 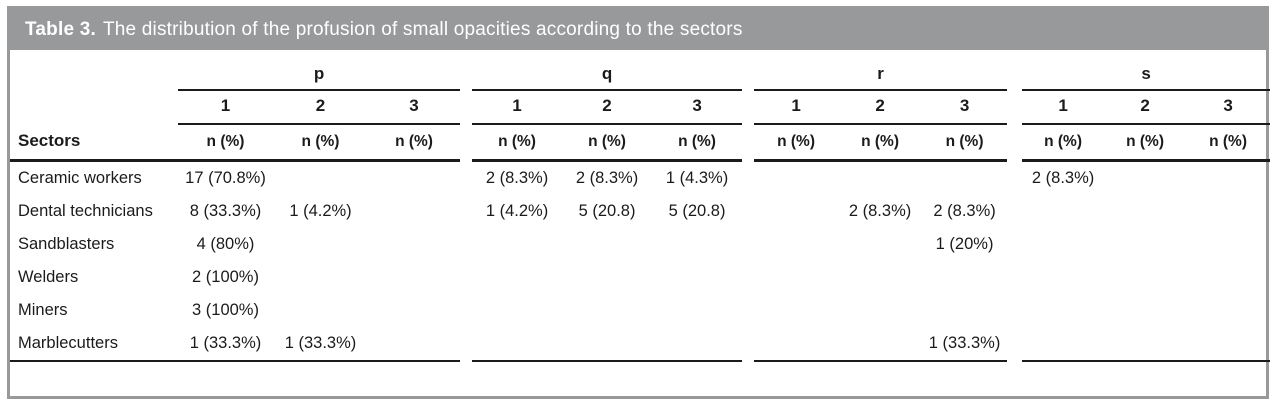 What do you see at coordinates (225, 211) in the screenshot?
I see `value-cell: 8 (33.3%)` at bounding box center [225, 211].